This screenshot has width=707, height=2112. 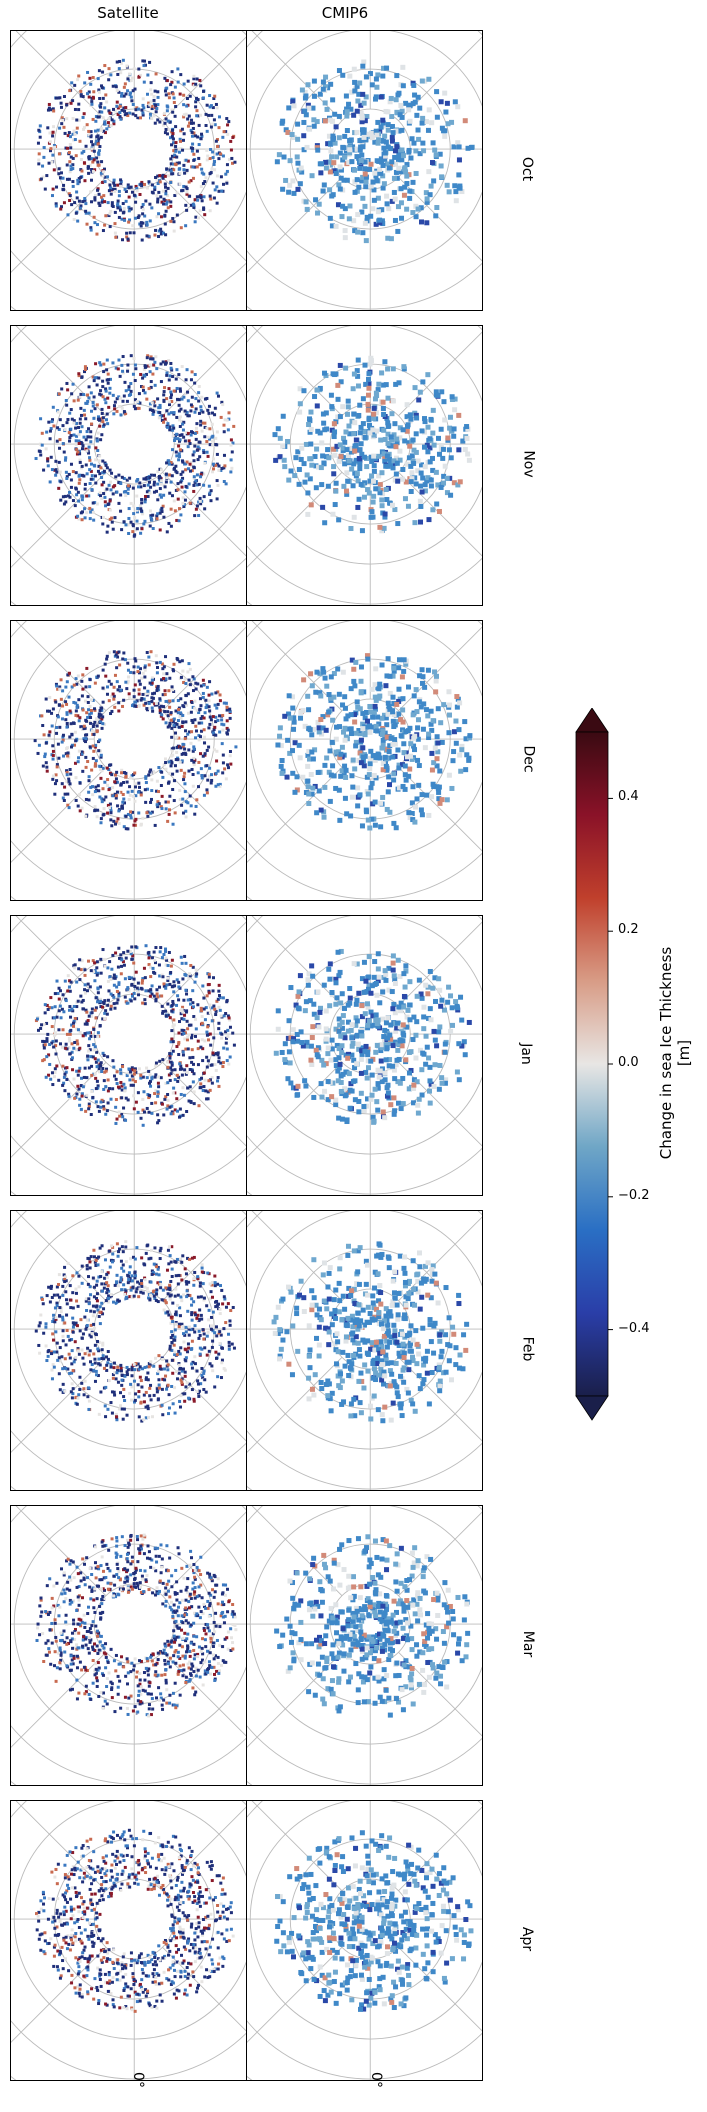 I want to click on row-label-dec: Dec, so click(x=528, y=758).